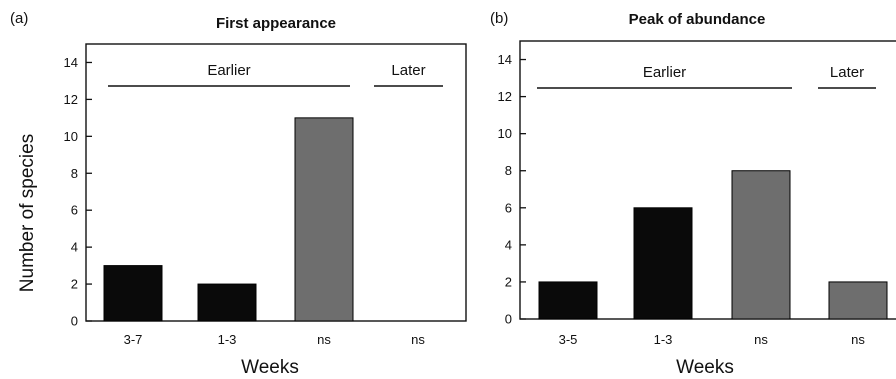  I want to click on chart-title: Peak of abundance, so click(697, 19).